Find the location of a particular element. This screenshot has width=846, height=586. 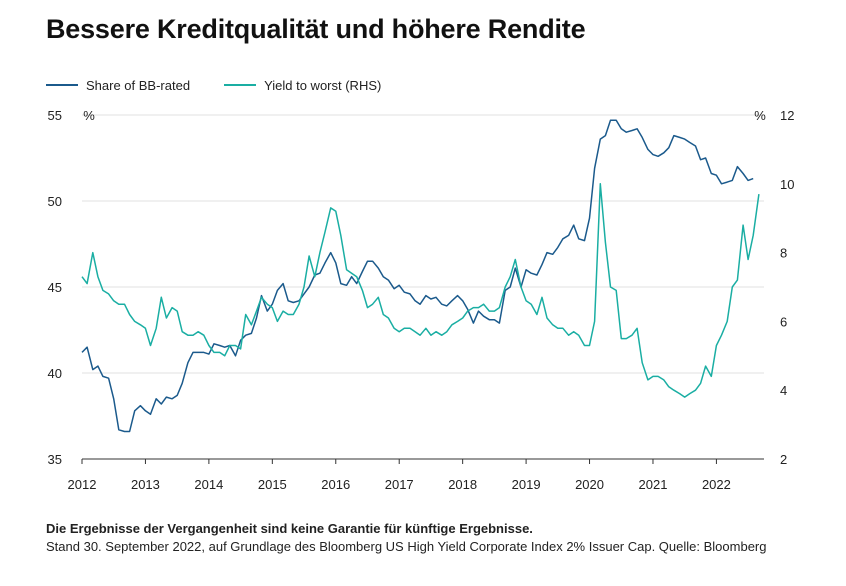

legend: Share of BB-rated Yield to worst (RHS) is located at coordinates (230, 85).